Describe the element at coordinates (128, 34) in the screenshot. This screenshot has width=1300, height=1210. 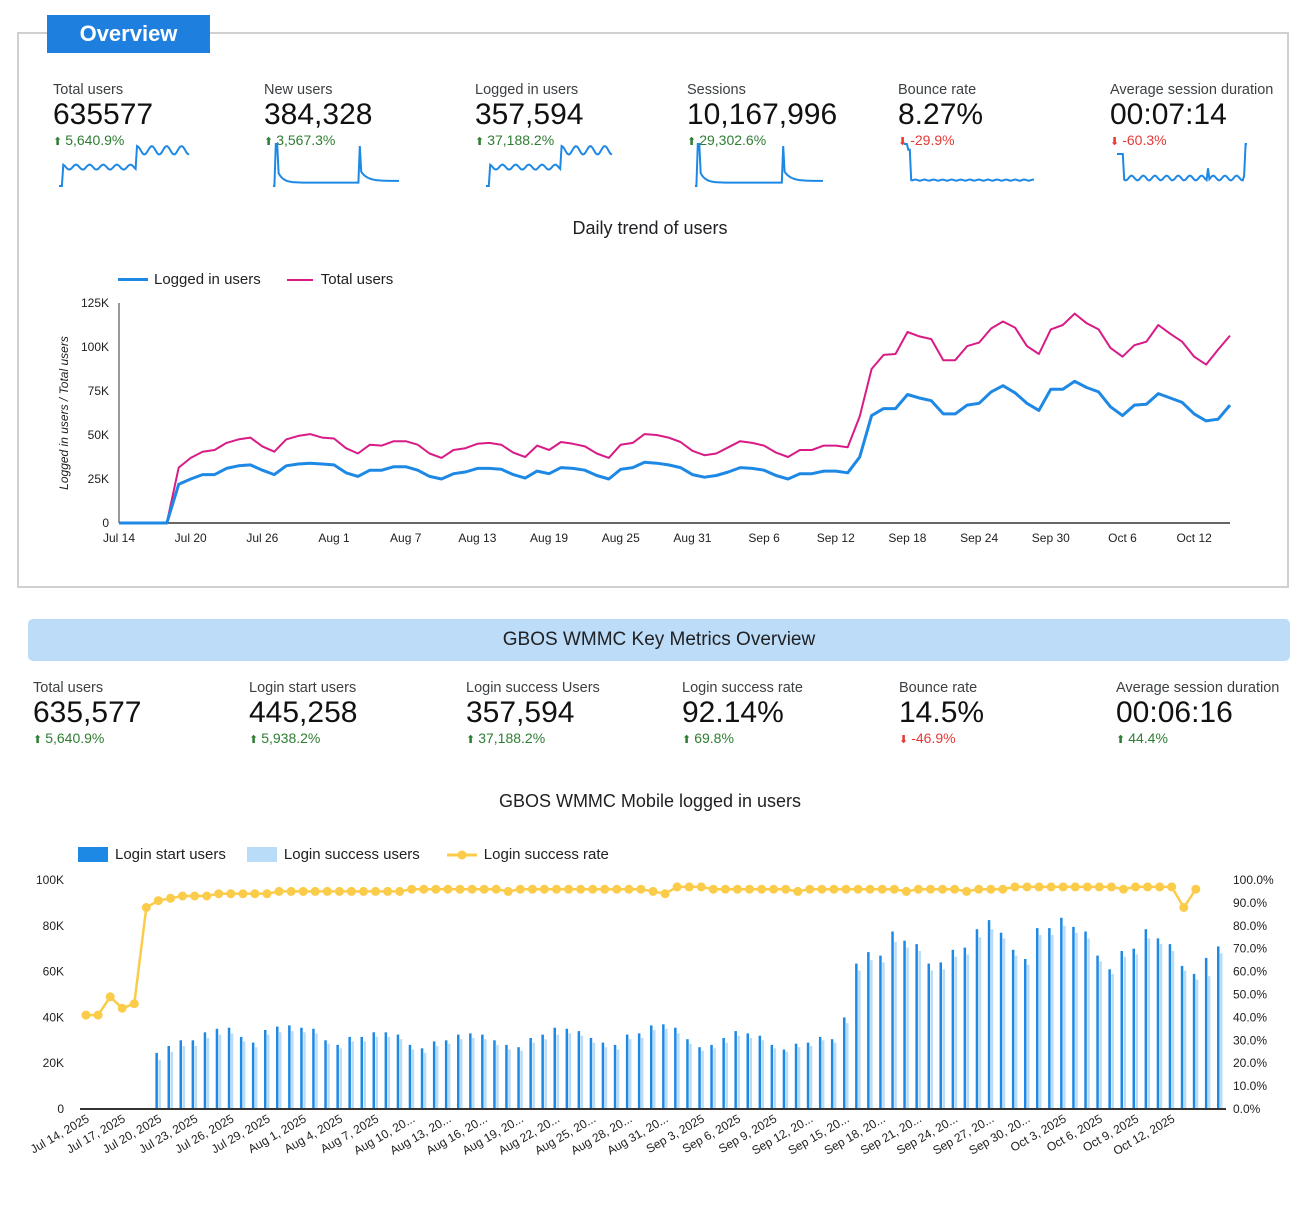
I see `overview-tab: Overview` at that location.